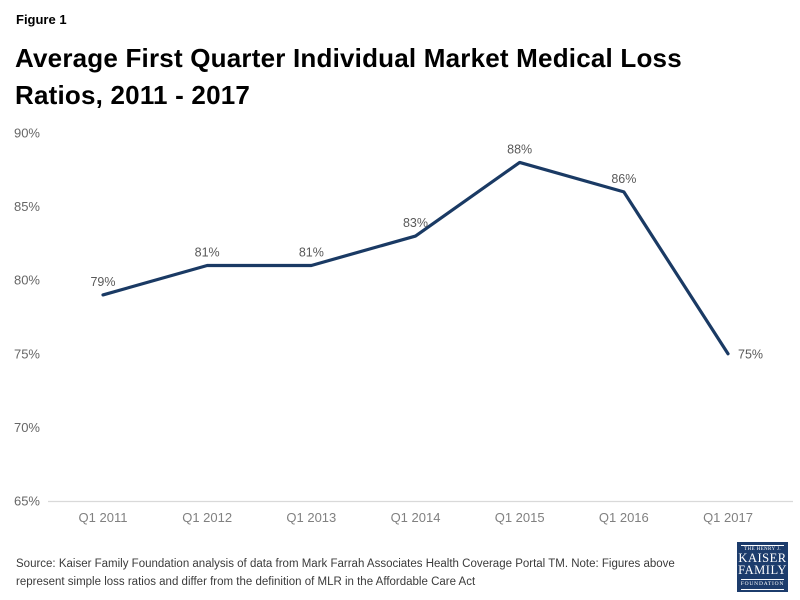 This screenshot has width=800, height=600. I want to click on logo-text-foundation: FOUNDATION, so click(762, 584).